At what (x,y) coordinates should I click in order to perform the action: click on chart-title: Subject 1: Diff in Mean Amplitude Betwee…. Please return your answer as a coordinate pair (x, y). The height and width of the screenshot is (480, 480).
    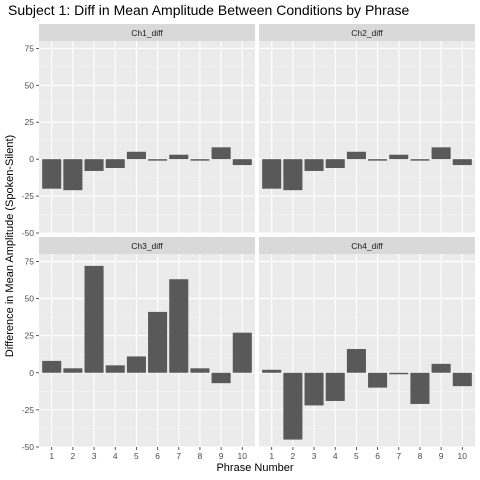
    Looking at the image, I should click on (209, 10).